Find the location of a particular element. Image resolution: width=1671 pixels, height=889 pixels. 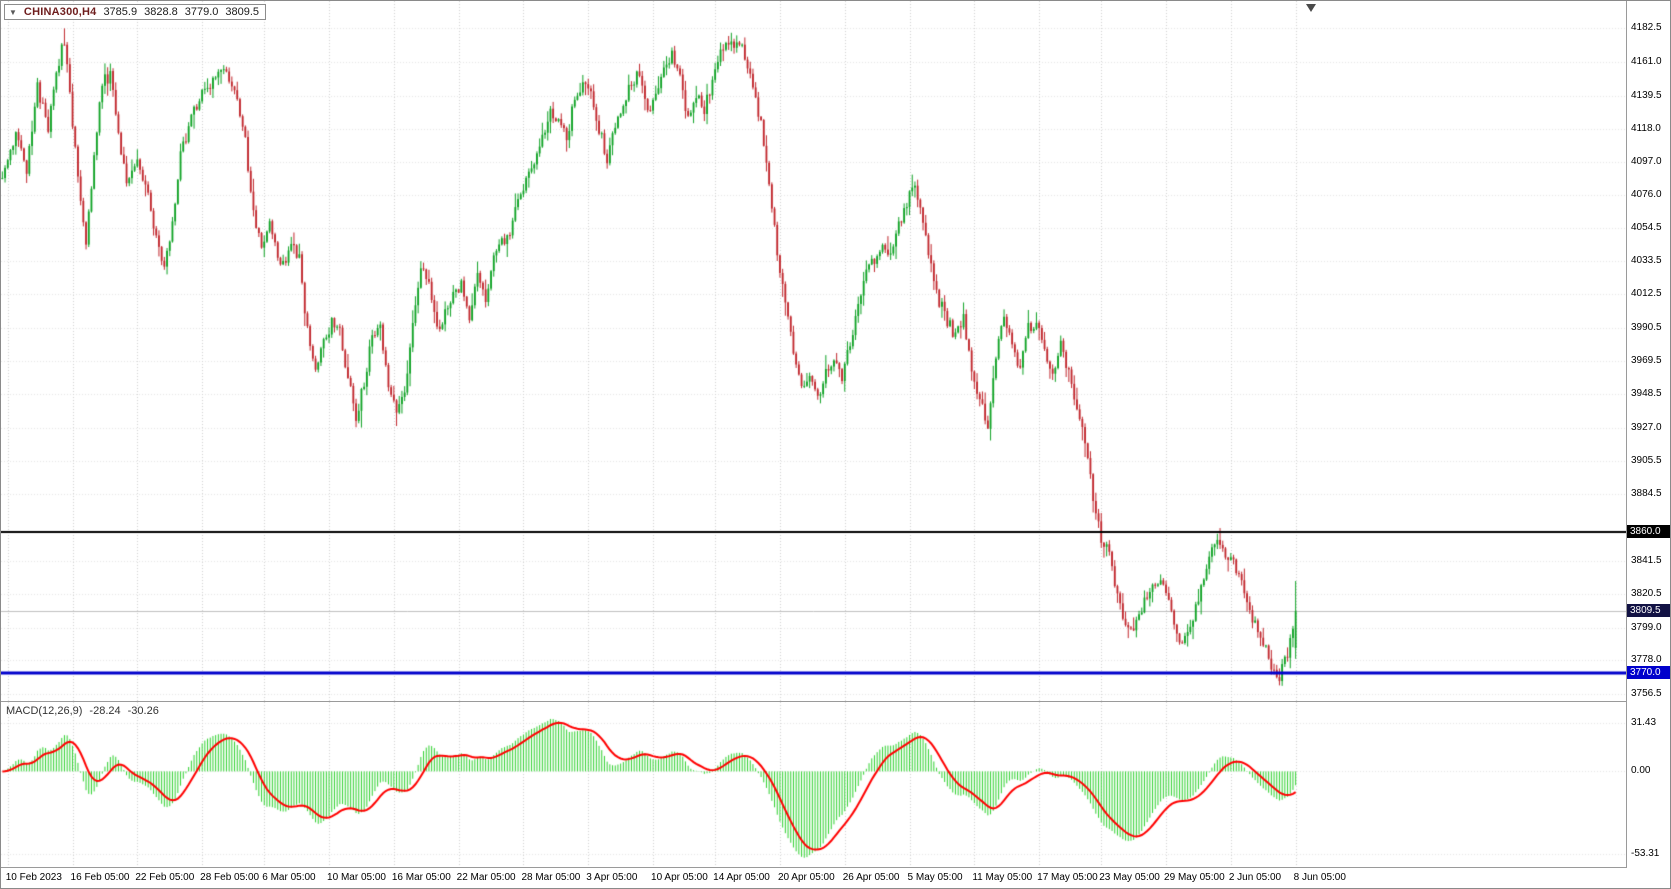

macd-indicator-label: MACD(12,26,9) -28.24 -30.26 is located at coordinates (82, 711).